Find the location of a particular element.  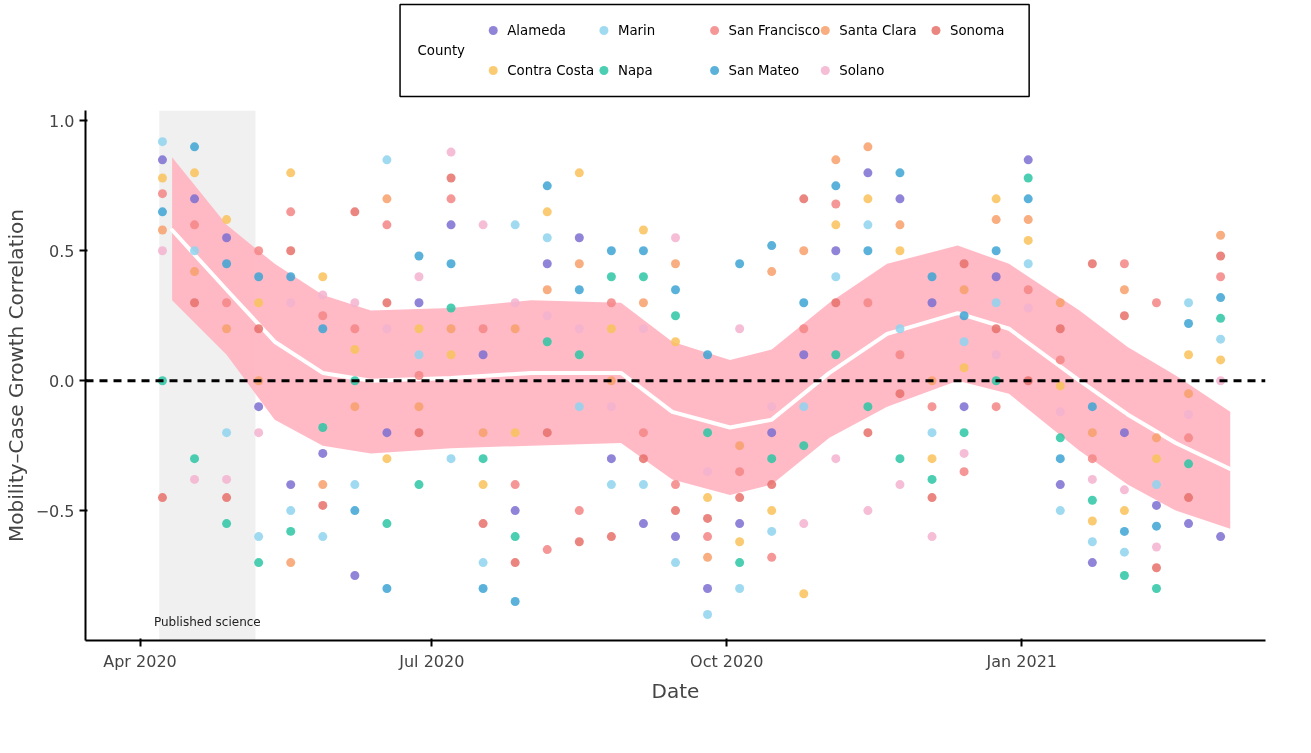

legend-title: County is located at coordinates (441, 50).